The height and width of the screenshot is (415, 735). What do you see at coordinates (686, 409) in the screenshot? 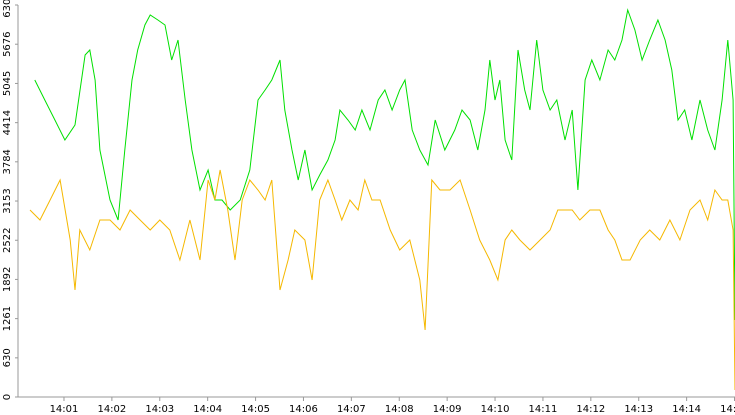
I see `x-tick-label: 14:14` at bounding box center [686, 409].